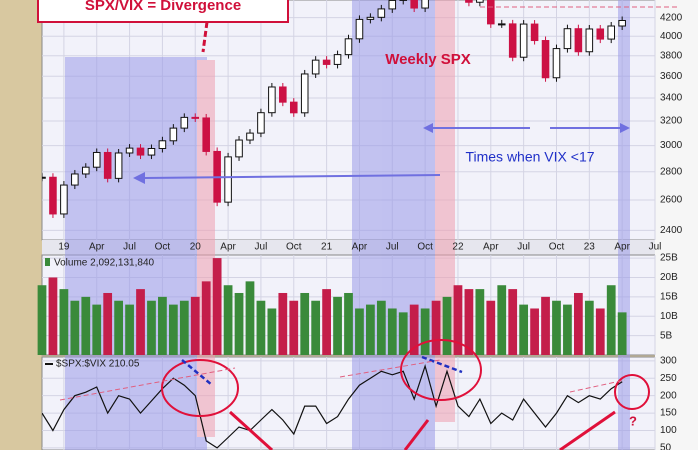 The image size is (698, 450). I want to click on annotation: Weekly SPX, so click(428, 59).